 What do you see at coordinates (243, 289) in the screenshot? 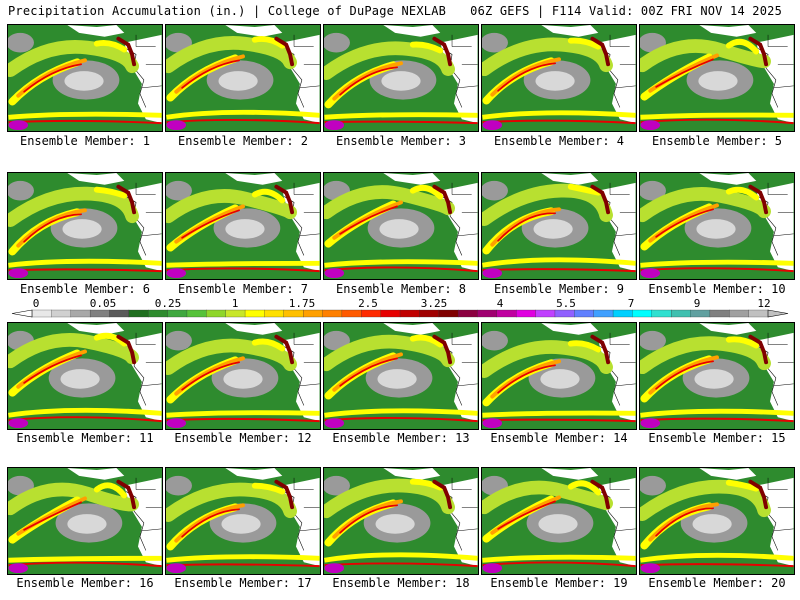
I see `ensemble-member-label: Ensemble Member: 7` at bounding box center [243, 289].